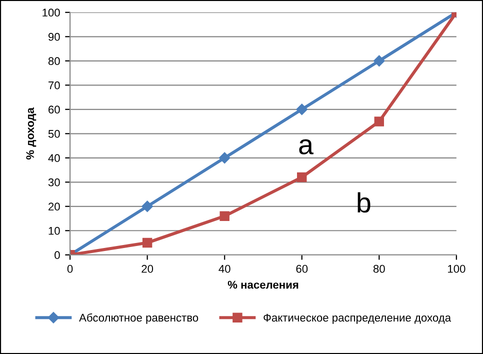  I want to click on annotation: a, so click(306, 146).